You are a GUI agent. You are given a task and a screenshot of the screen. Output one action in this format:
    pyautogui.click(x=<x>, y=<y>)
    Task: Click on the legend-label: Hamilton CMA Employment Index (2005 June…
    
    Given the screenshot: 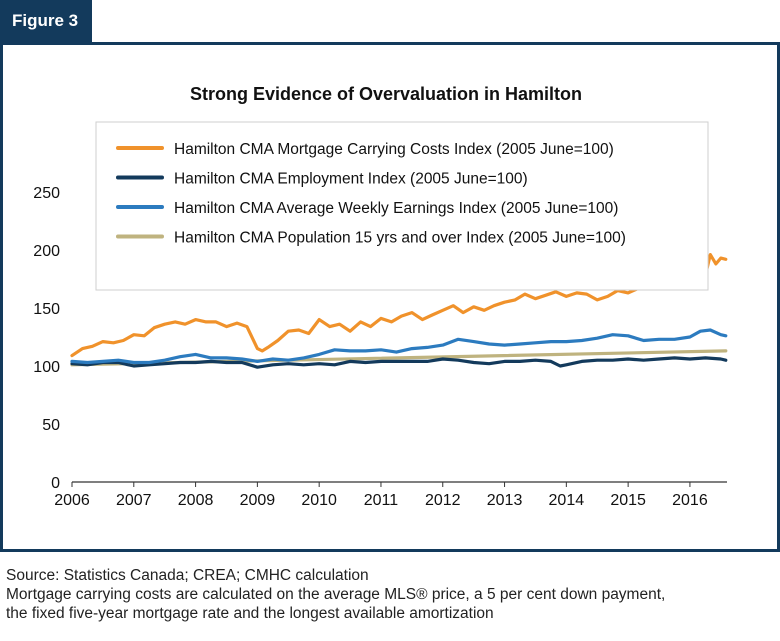 What is the action you would take?
    pyautogui.click(x=351, y=179)
    